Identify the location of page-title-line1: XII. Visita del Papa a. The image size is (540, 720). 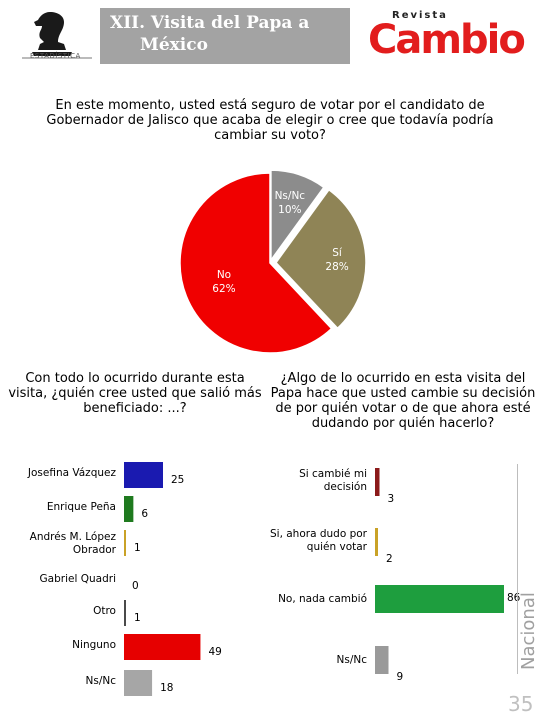
(210, 23).